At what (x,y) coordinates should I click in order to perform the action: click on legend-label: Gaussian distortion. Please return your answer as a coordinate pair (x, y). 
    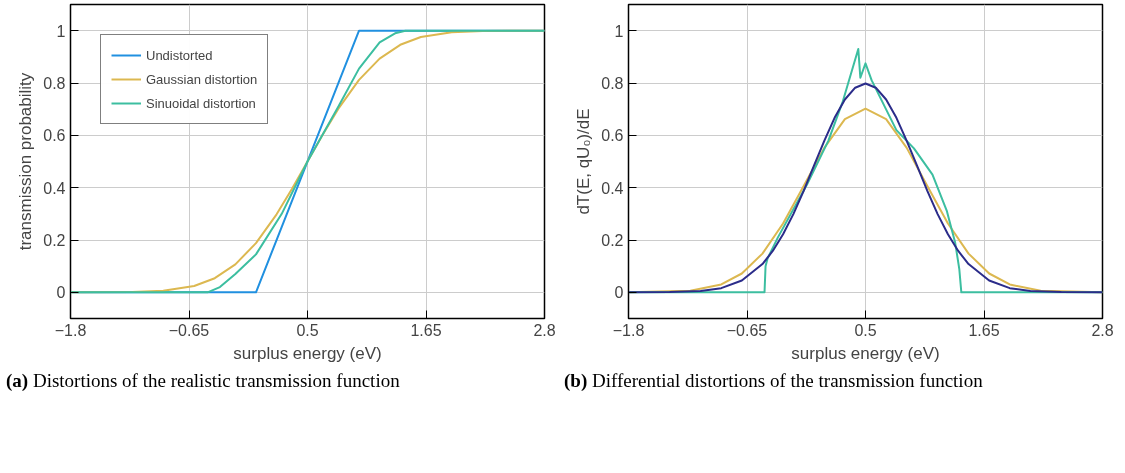
    Looking at the image, I should click on (202, 79).